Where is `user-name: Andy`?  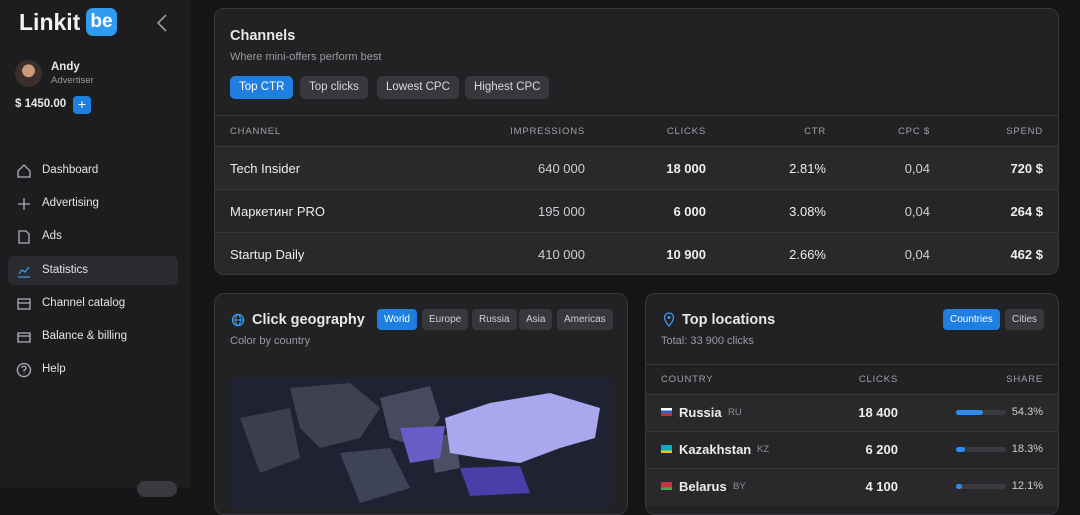
user-name: Andy is located at coordinates (65, 67).